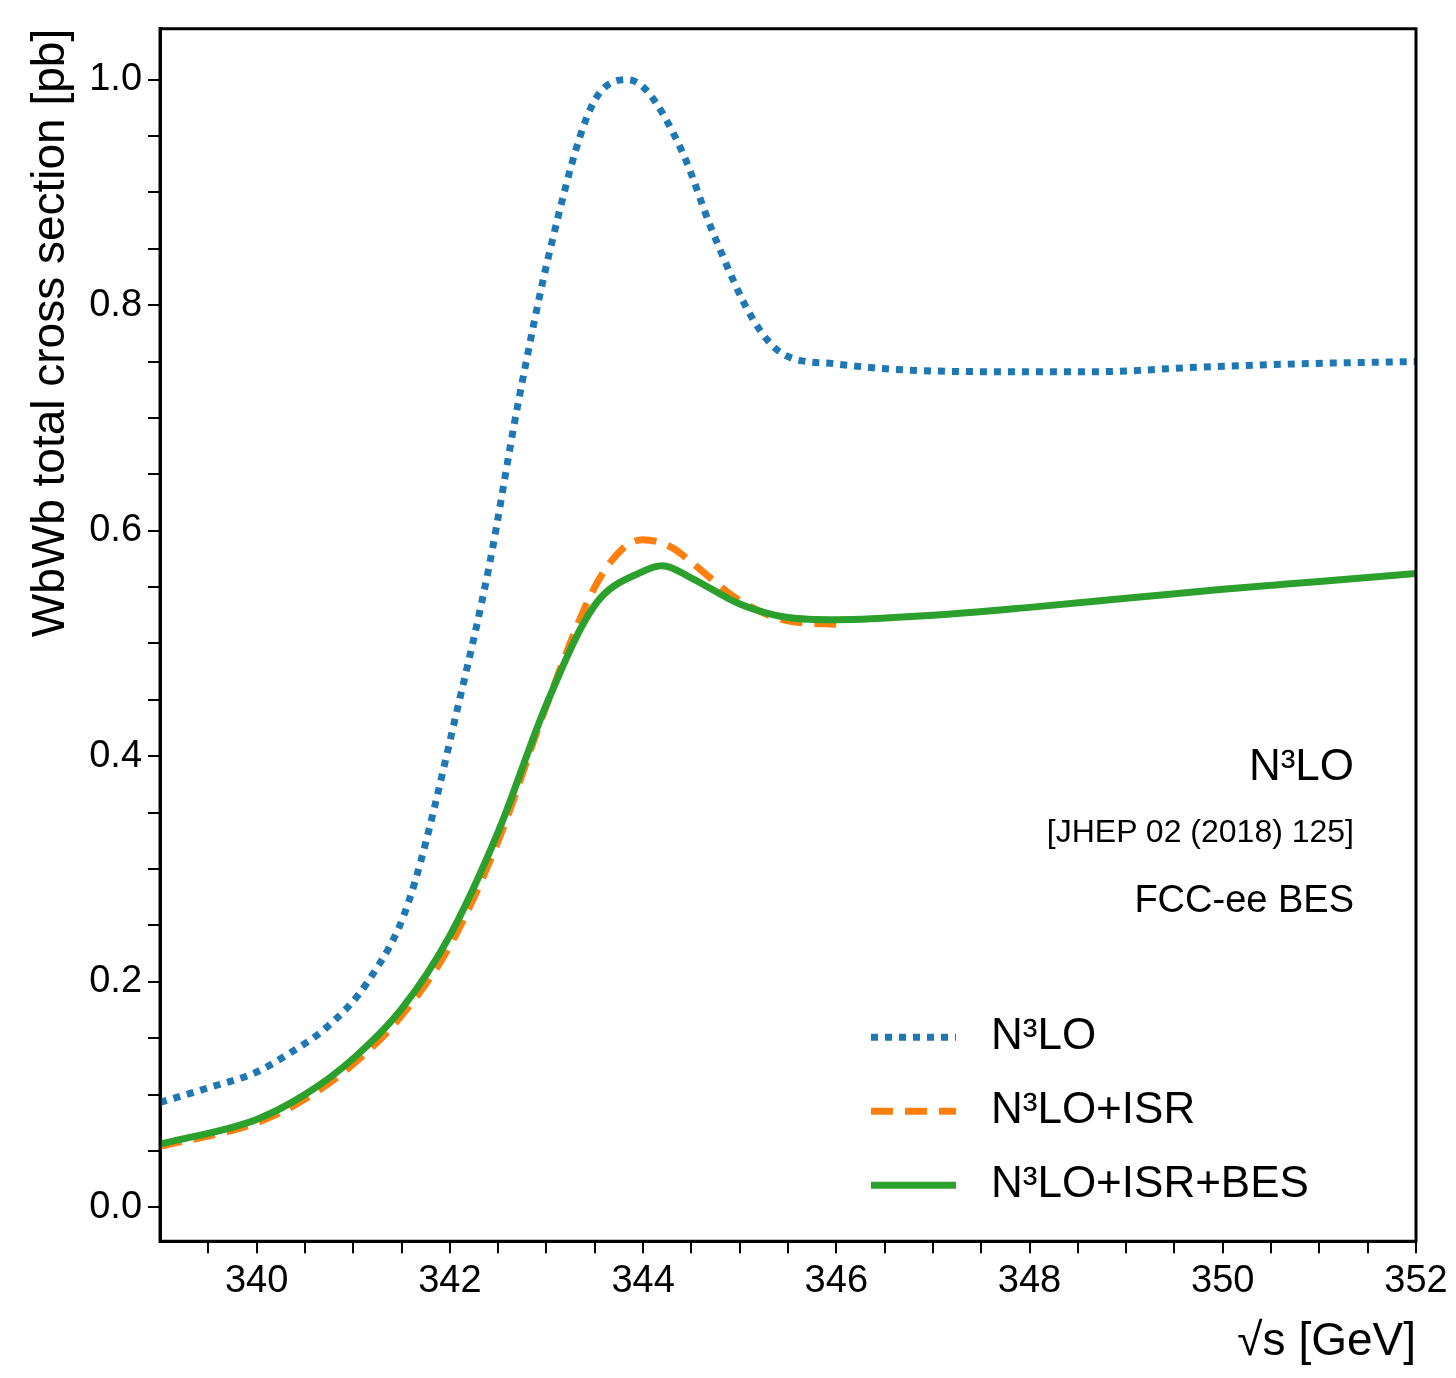 The image size is (1456, 1378). Describe the element at coordinates (450, 1279) in the screenshot. I see `x-tick-label: 342` at that location.